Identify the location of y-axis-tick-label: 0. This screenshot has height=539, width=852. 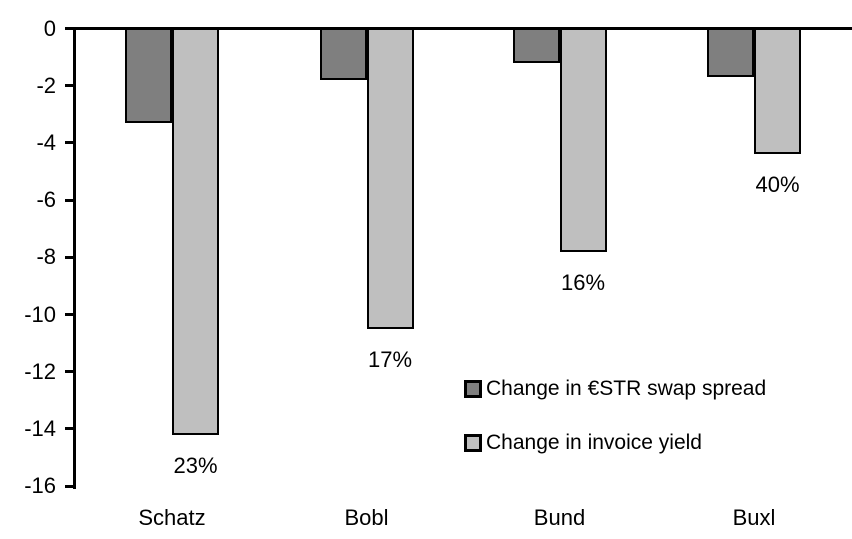
(49, 28).